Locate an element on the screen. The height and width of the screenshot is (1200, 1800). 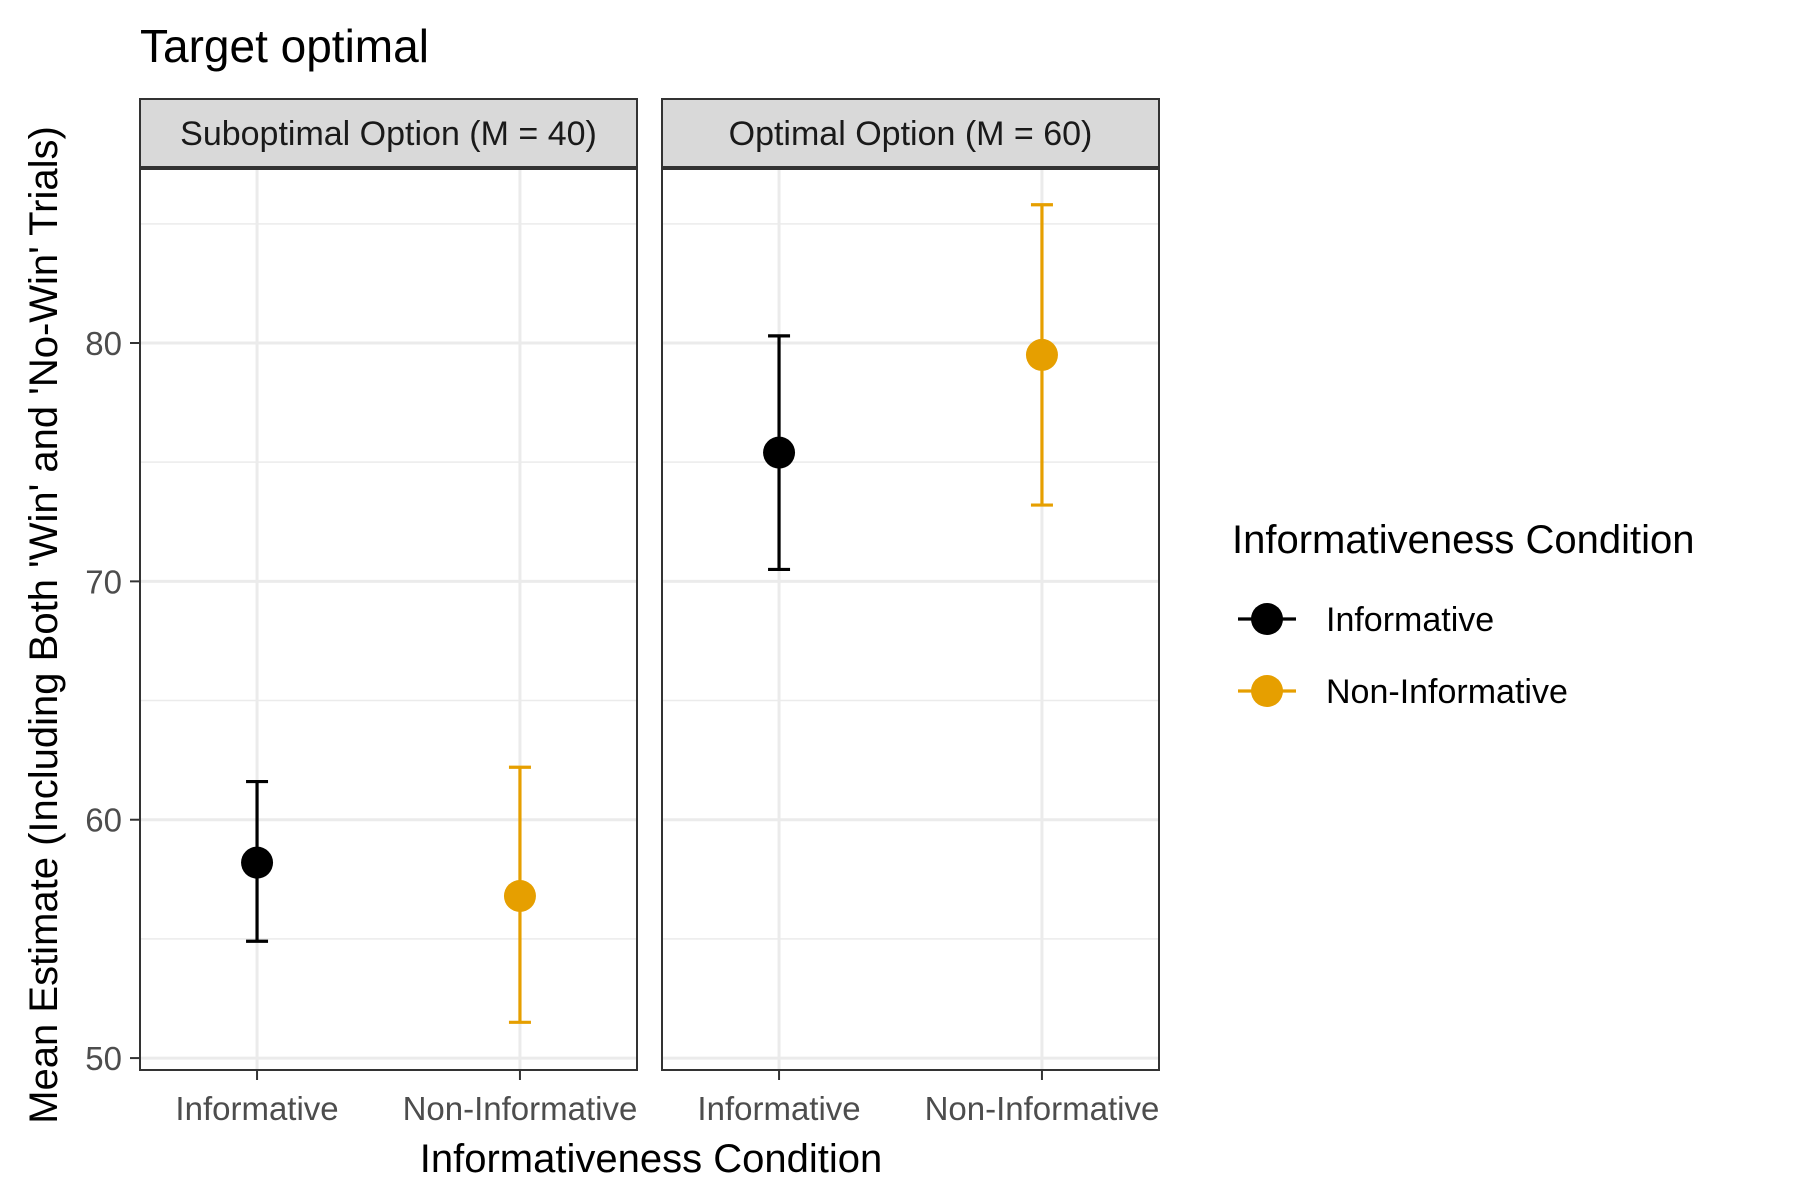
facet-strip-label: Optimal Option (M = 60) is located at coordinates (911, 134).